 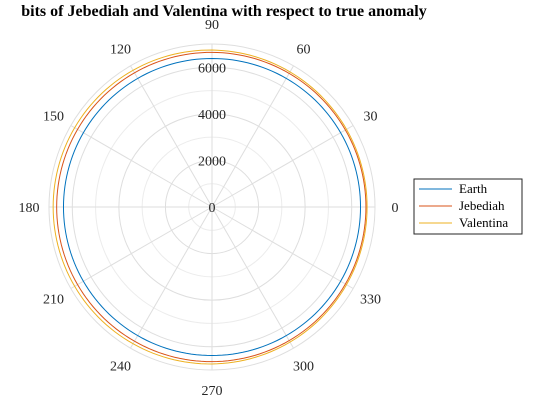 I want to click on angle-tick-label: 120, so click(x=120, y=50).